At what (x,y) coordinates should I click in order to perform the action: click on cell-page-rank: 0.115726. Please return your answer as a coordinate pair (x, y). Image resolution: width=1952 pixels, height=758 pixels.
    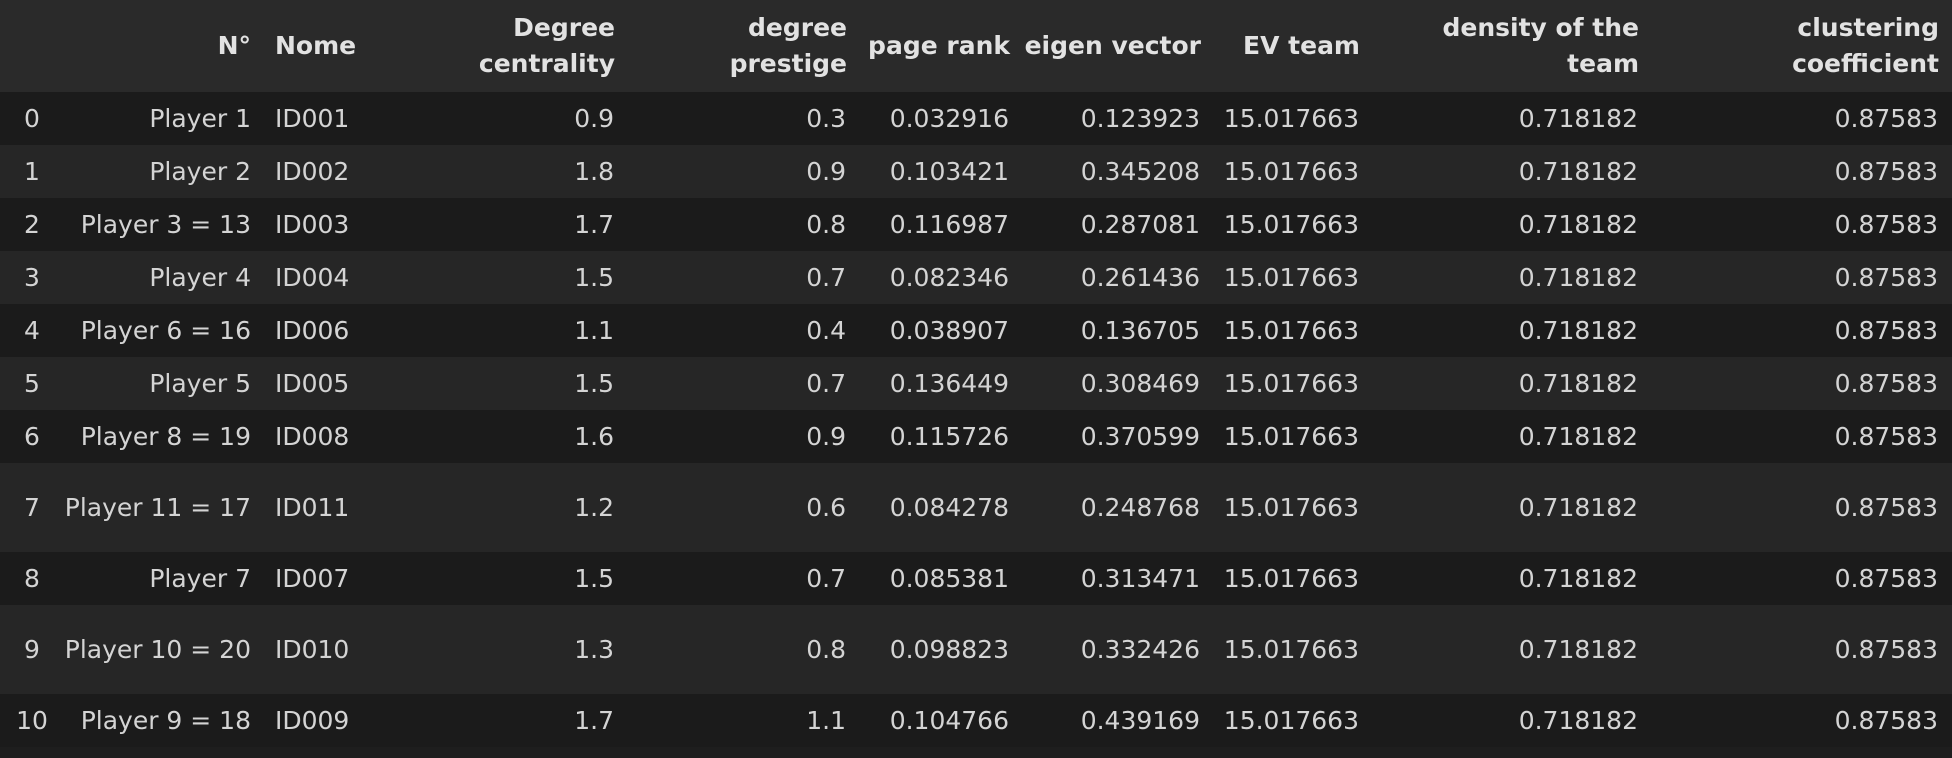
    Looking at the image, I should click on (949, 436).